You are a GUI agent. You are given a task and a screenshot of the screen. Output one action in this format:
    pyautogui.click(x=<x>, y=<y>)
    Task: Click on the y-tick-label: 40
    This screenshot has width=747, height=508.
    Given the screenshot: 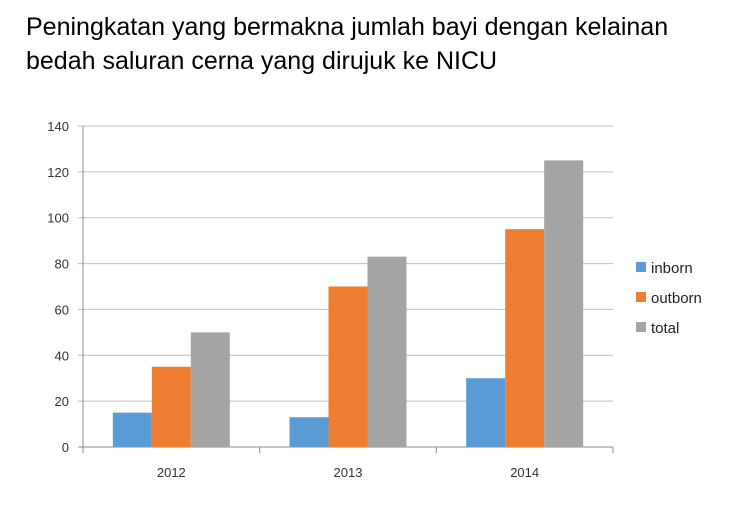 What is the action you would take?
    pyautogui.click(x=62, y=355)
    